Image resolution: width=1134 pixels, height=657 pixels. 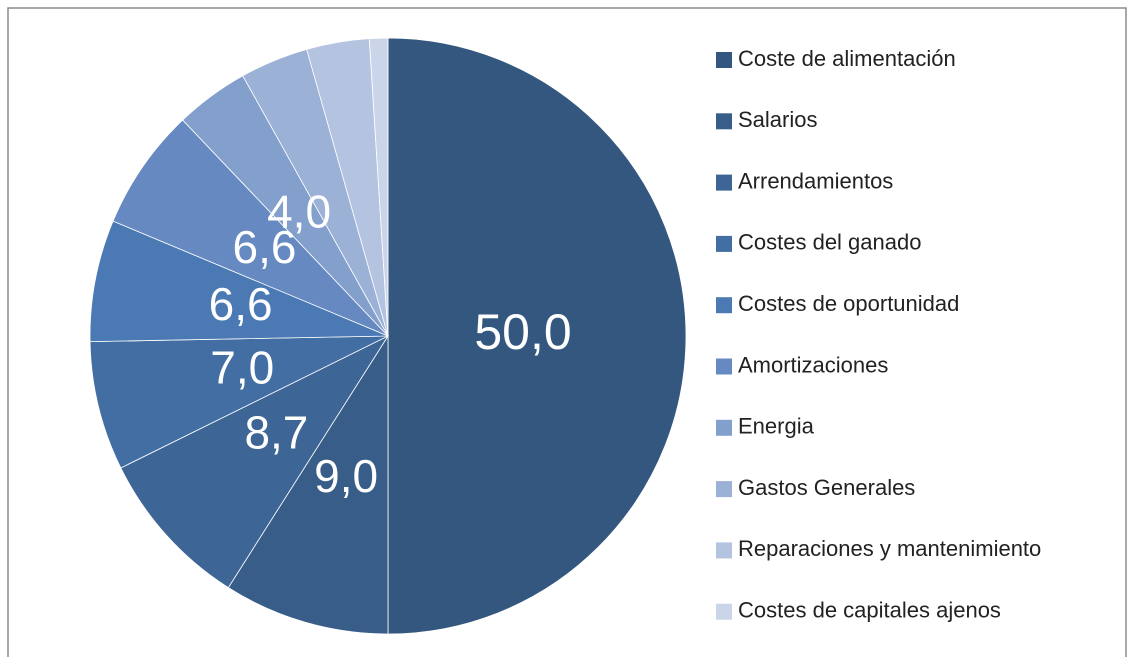 I want to click on data-label: 9,0, so click(x=346, y=476).